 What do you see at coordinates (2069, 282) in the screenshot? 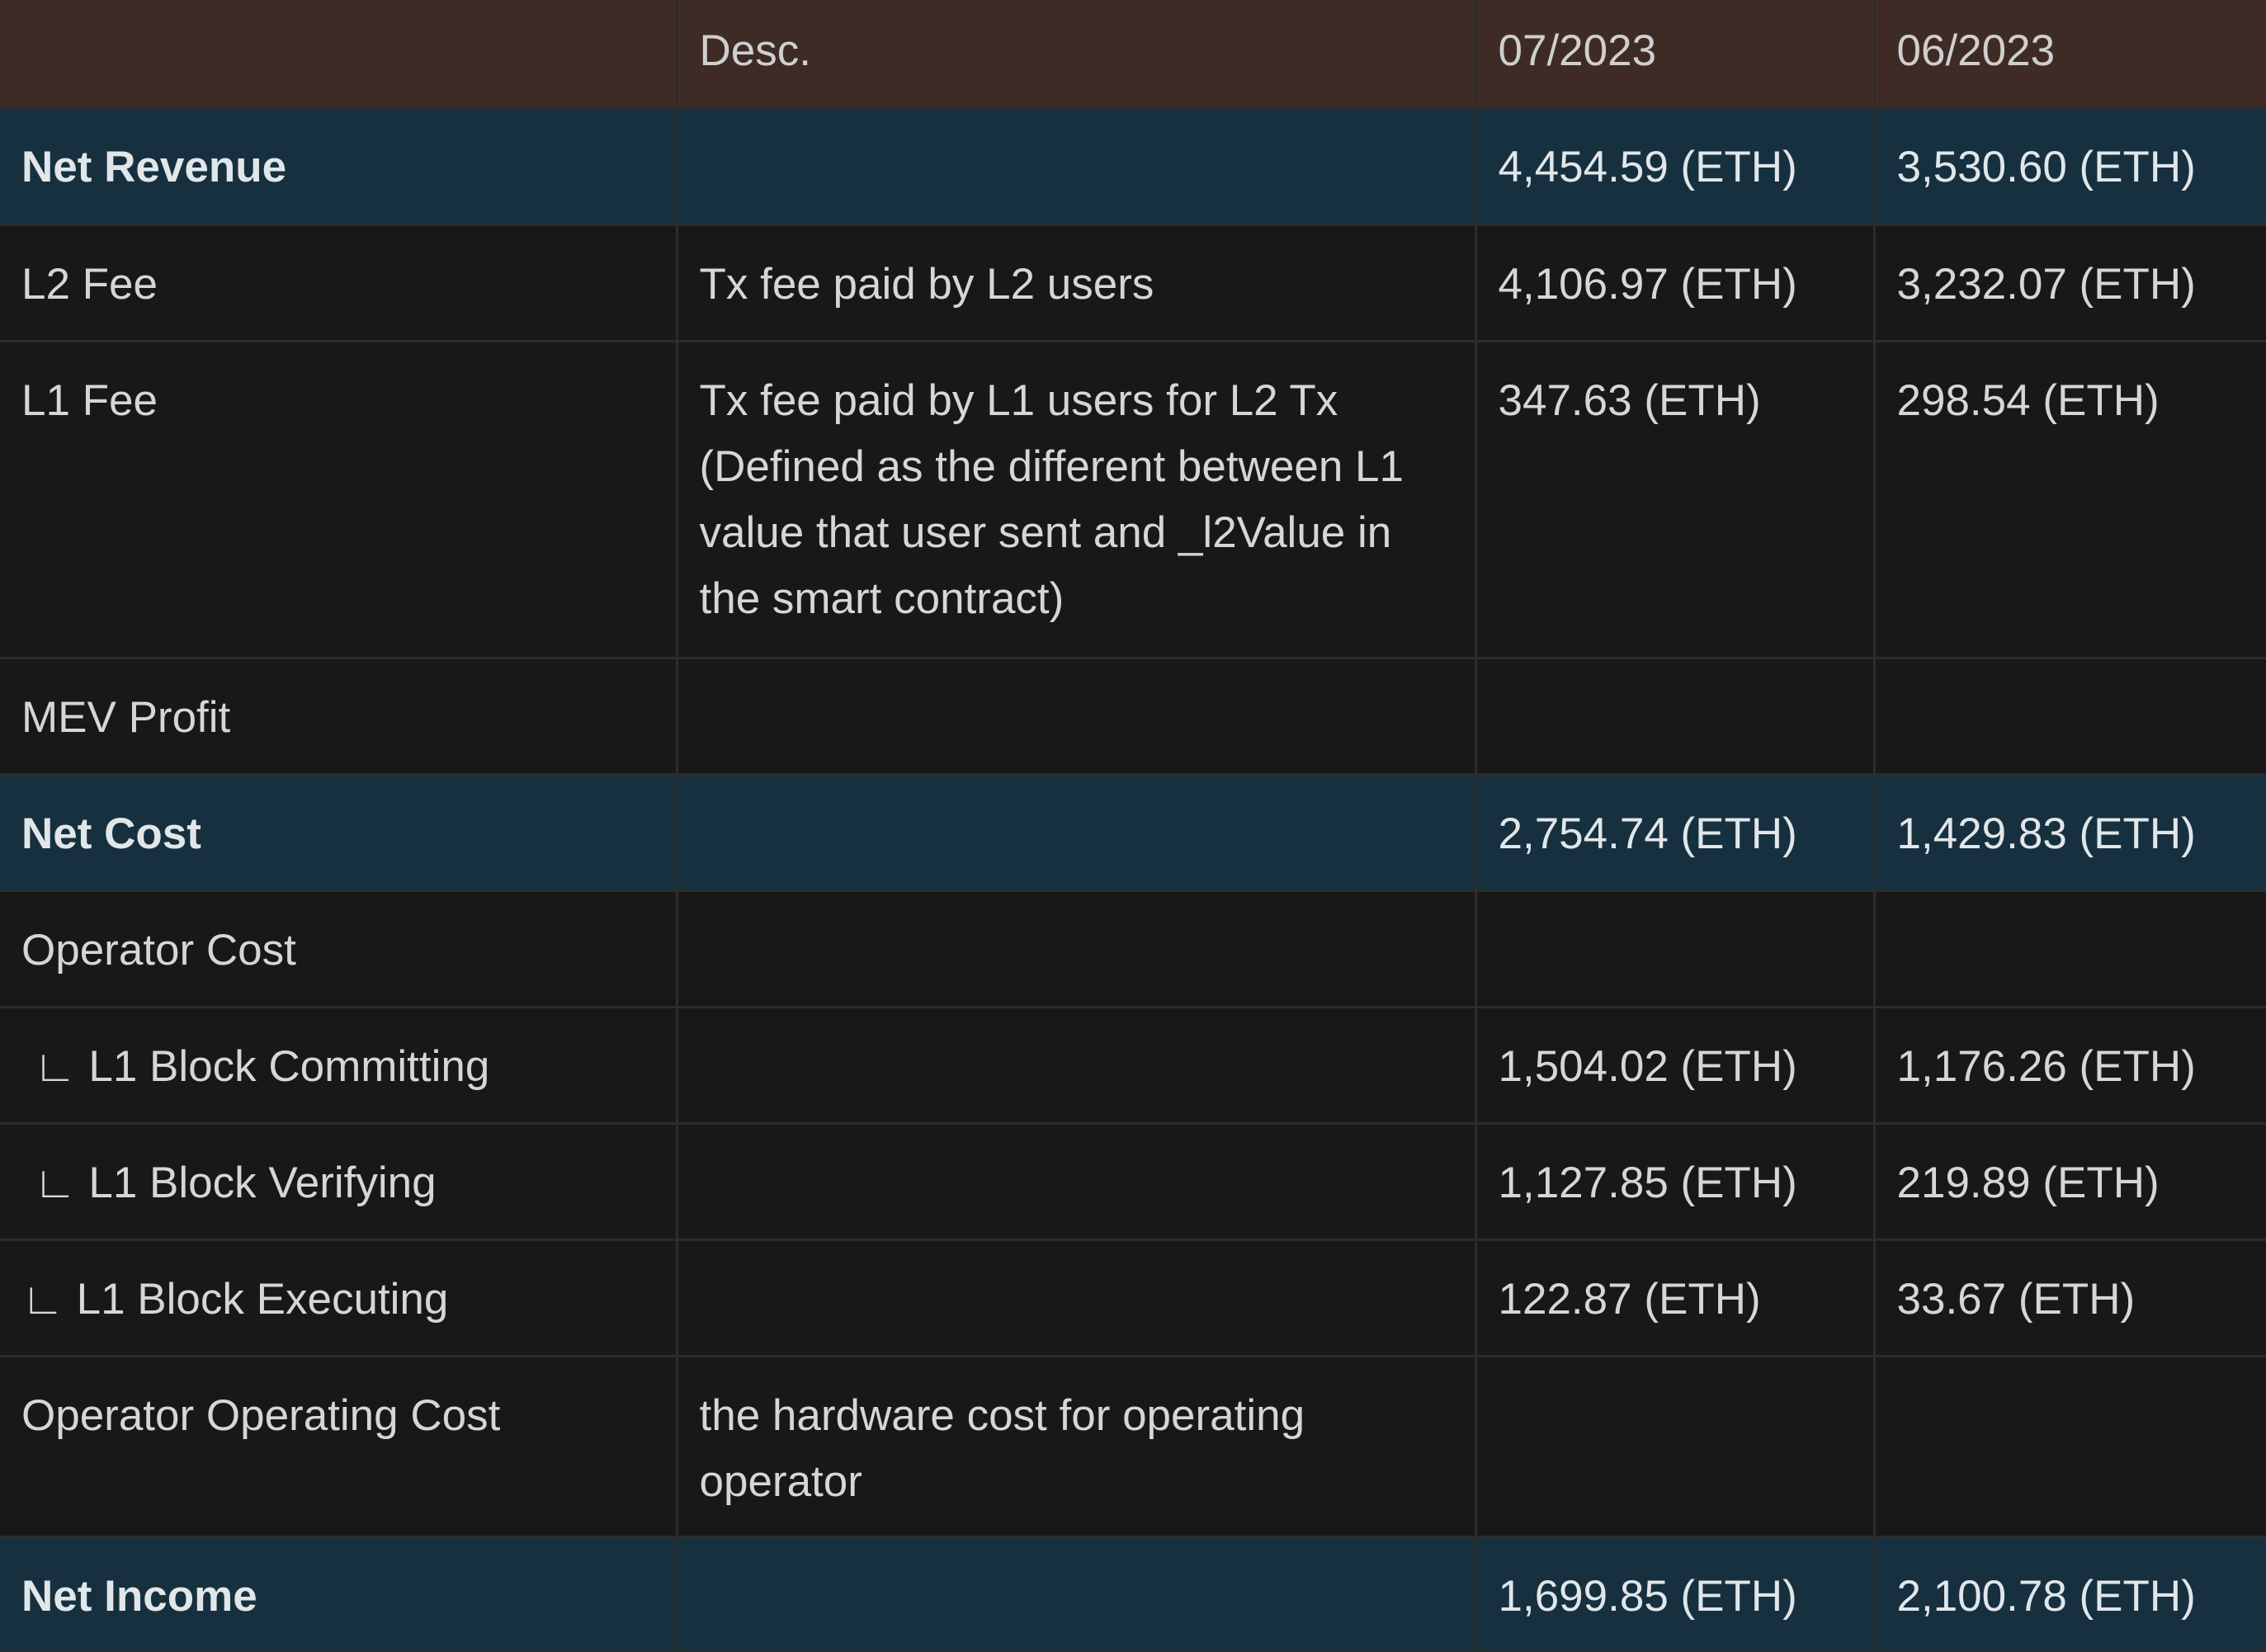
I see `value-jun-2023: 3,232.07 (ETH)` at bounding box center [2069, 282].